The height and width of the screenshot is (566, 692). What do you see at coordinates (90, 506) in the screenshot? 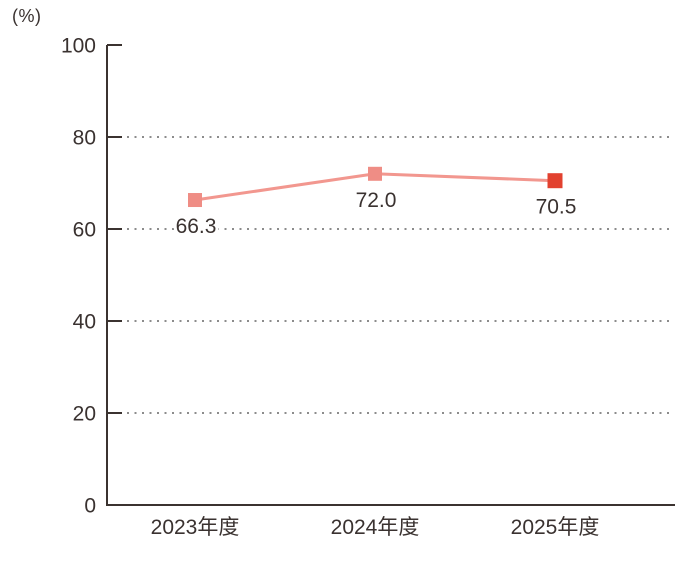
I see `y-tick-label: 0` at bounding box center [90, 506].